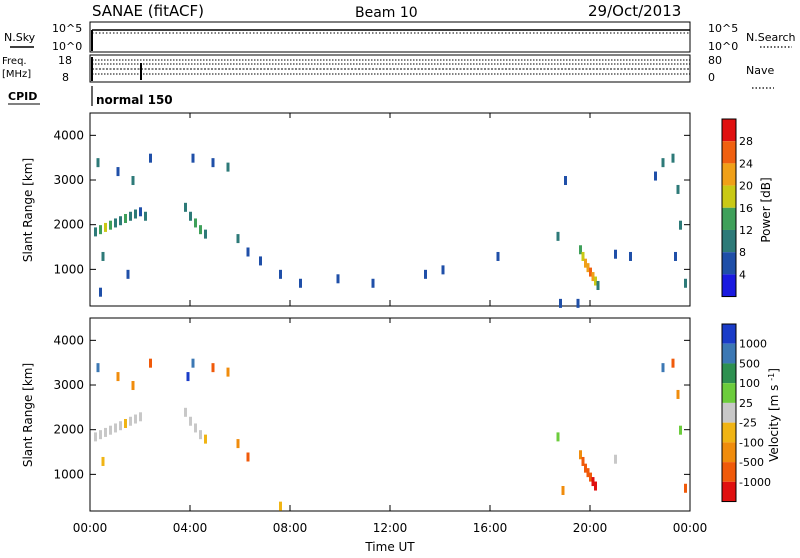 This screenshot has width=800, height=558. What do you see at coordinates (28, 210) in the screenshot?
I see `power-ylabel: Slant Range [km]` at bounding box center [28, 210].